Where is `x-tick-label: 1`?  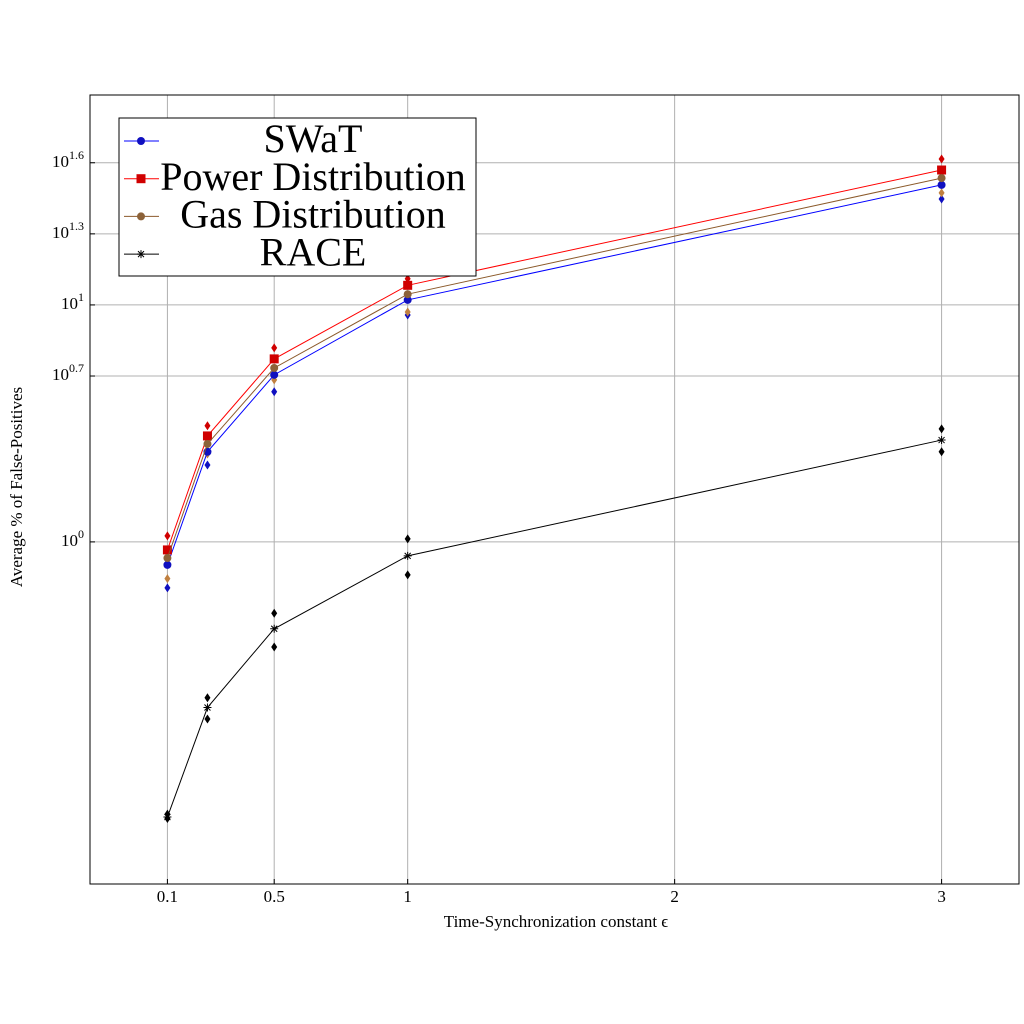 x-tick-label: 1 is located at coordinates (407, 896).